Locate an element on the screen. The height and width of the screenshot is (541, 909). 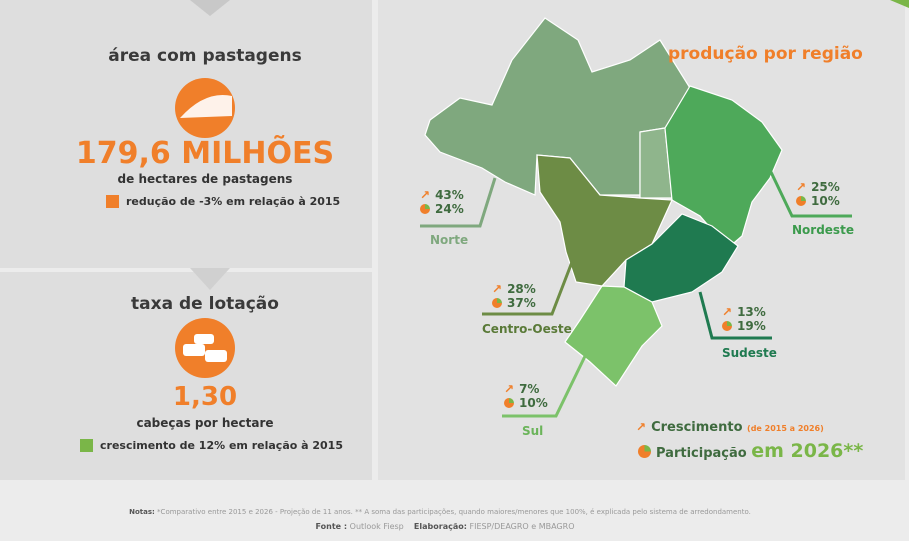
elab-label: Elaboração: is located at coordinates (440, 526).